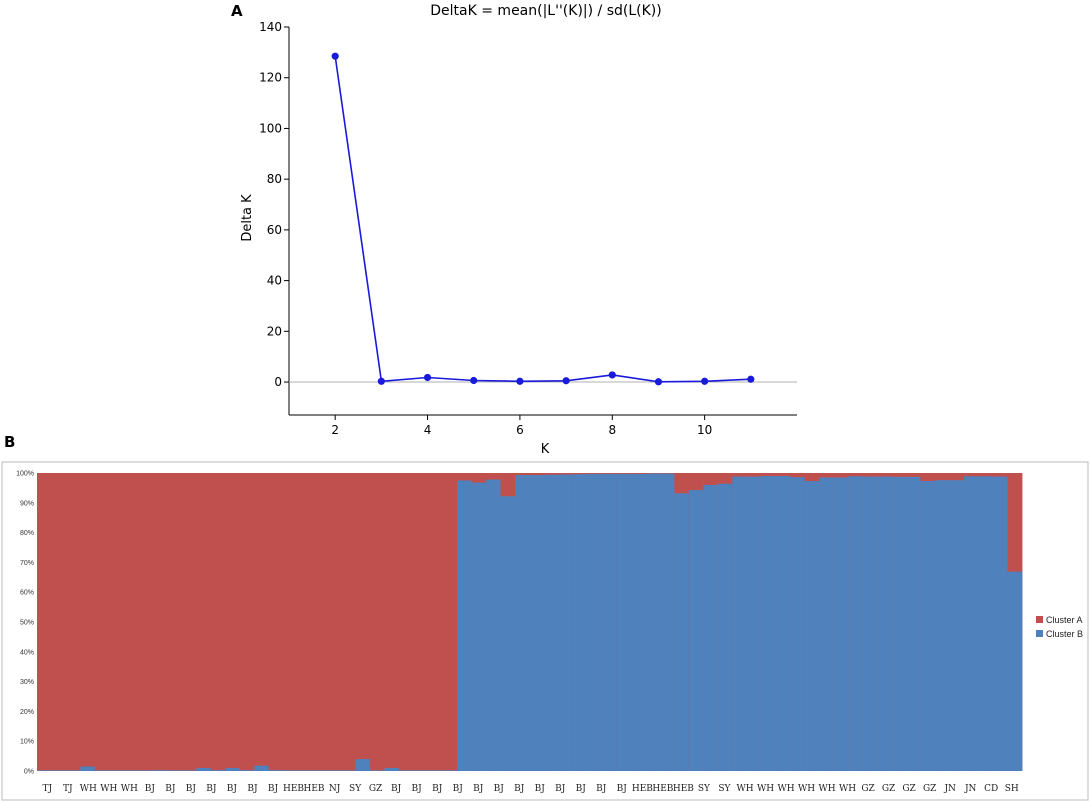 This screenshot has width=1091, height=801. I want to click on y-tick-label: 70%, so click(27, 563).